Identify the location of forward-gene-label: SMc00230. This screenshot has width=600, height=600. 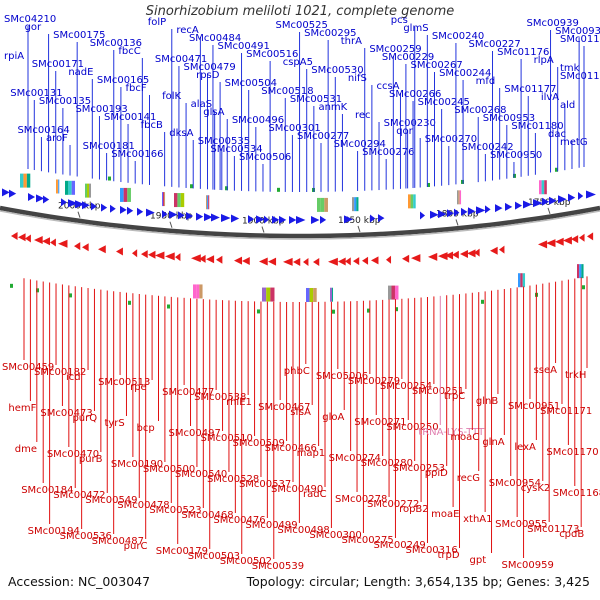
(410, 123).